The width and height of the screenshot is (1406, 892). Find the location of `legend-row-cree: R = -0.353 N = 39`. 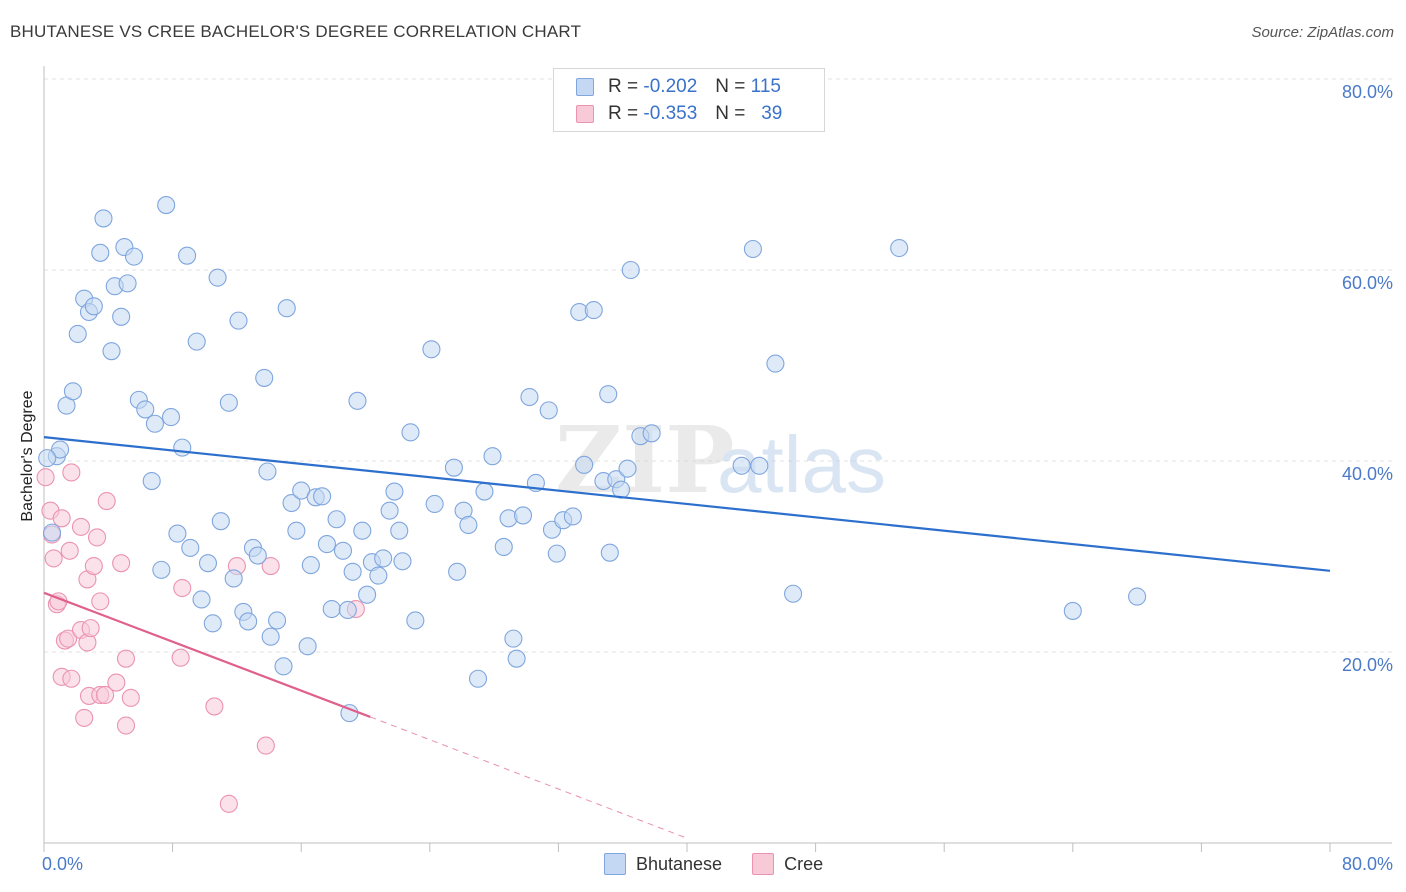

legend-row-cree: R = -0.353 N = 39 is located at coordinates (679, 114).